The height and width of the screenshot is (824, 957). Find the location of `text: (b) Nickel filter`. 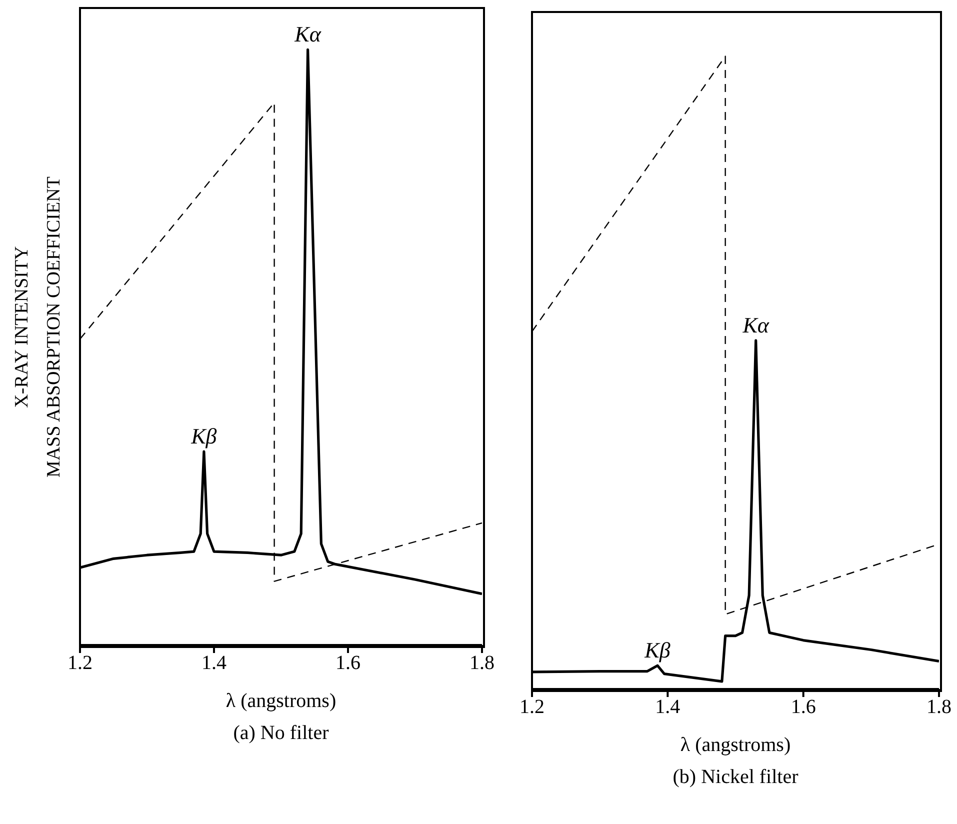

text: (b) Nickel filter is located at coordinates (736, 777).